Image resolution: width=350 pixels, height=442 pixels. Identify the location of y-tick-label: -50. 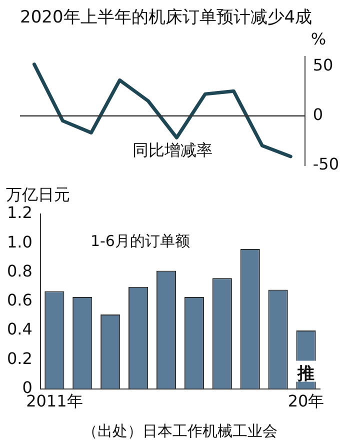
(326, 164).